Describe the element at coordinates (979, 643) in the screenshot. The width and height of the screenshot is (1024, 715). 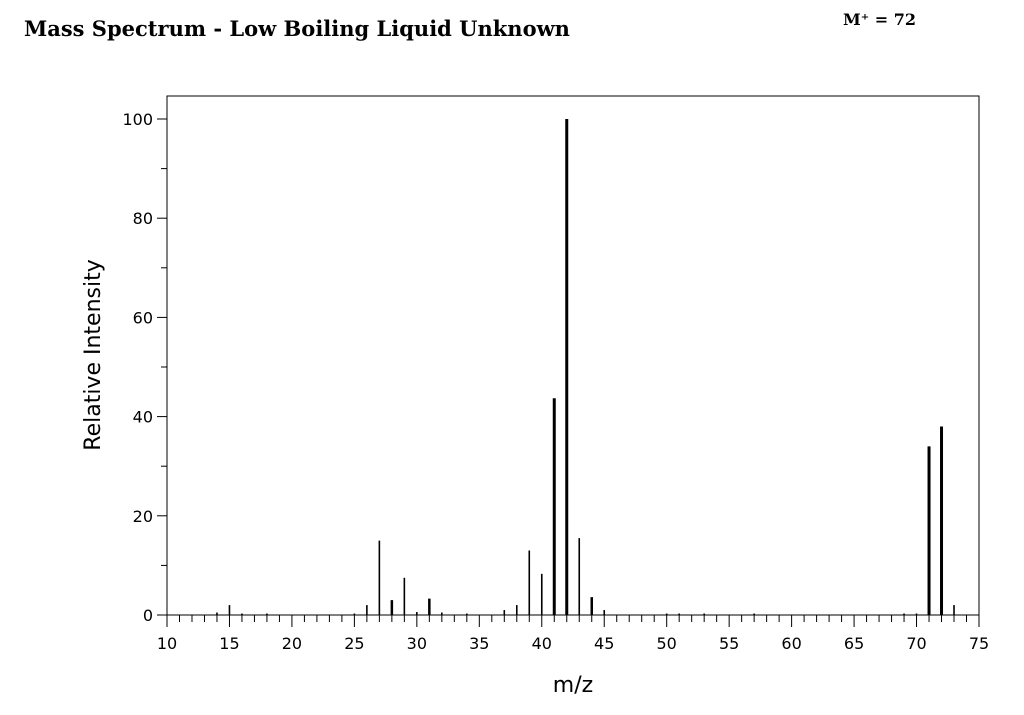
I see `x-tick-label: 75` at that location.